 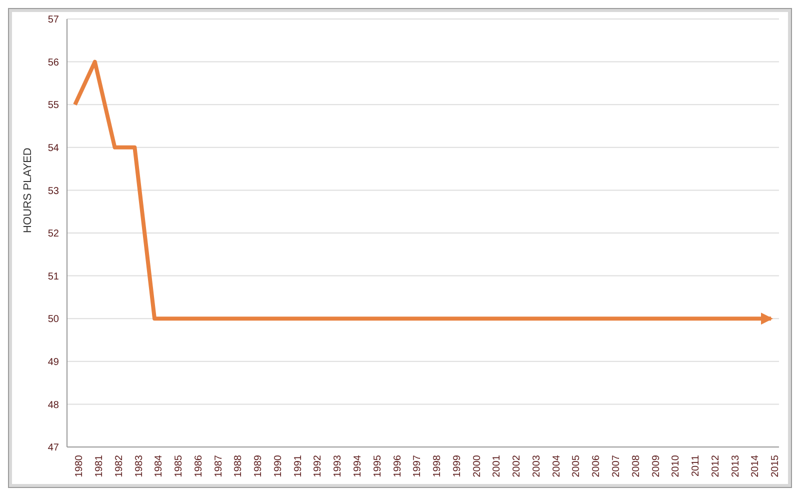 What do you see at coordinates (159, 466) in the screenshot?
I see `x-tick-label: 1984` at bounding box center [159, 466].